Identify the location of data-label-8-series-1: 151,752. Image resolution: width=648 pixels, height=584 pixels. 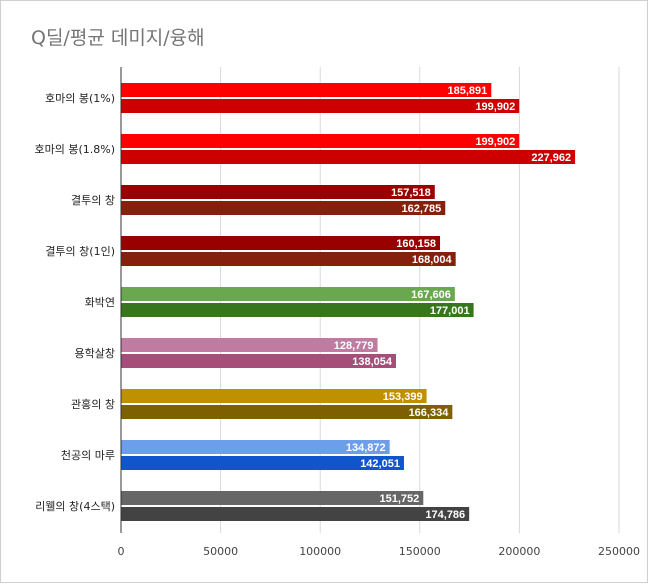
(400, 499).